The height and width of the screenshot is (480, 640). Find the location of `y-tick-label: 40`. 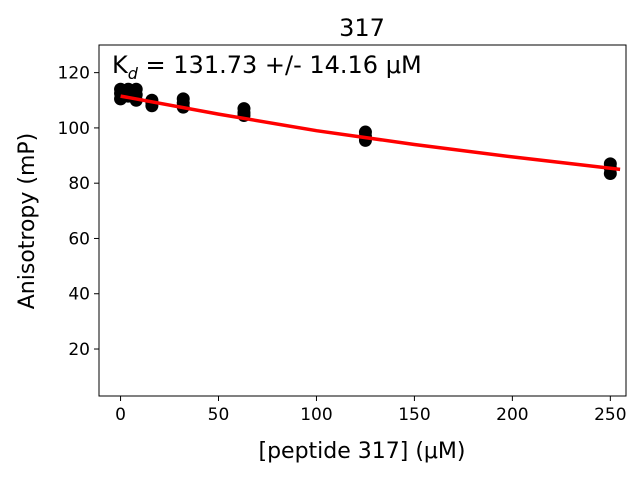

y-tick-label: 40 is located at coordinates (79, 295).